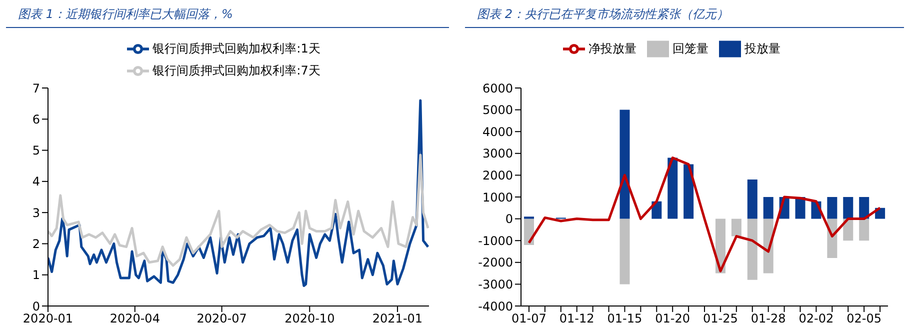 This screenshot has height=336, width=910. What do you see at coordinates (864, 319) in the screenshot?
I see `x-tick-label: 02-05` at bounding box center [864, 319].